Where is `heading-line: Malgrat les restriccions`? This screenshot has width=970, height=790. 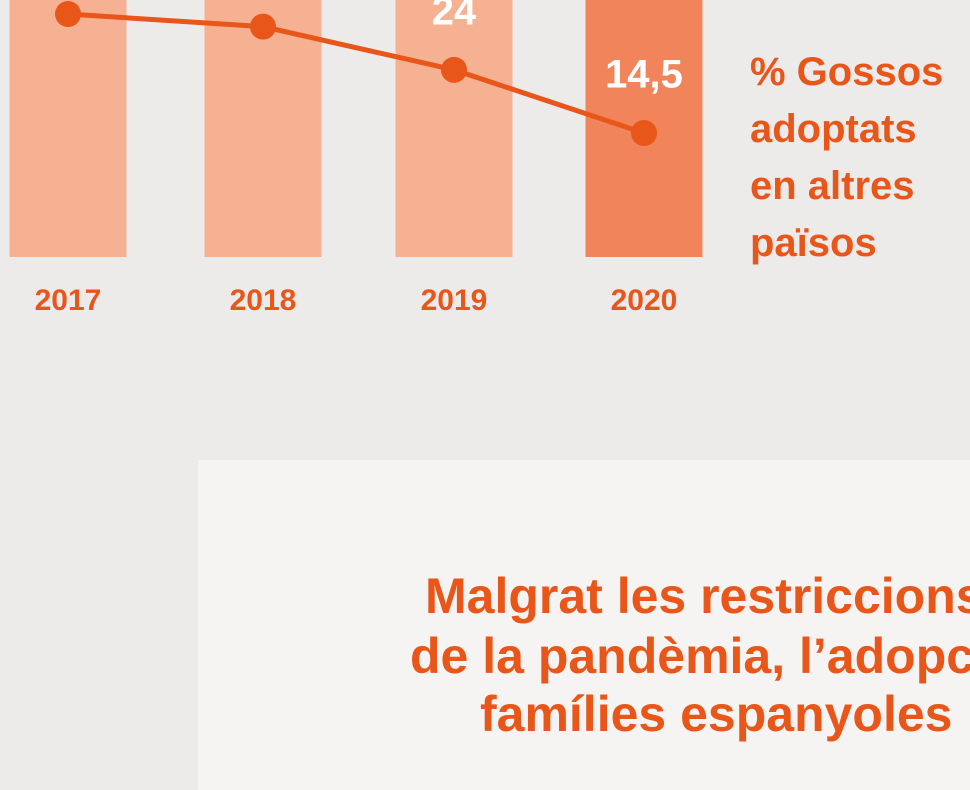
heading-line: Malgrat les restriccions is located at coordinates (697, 596).